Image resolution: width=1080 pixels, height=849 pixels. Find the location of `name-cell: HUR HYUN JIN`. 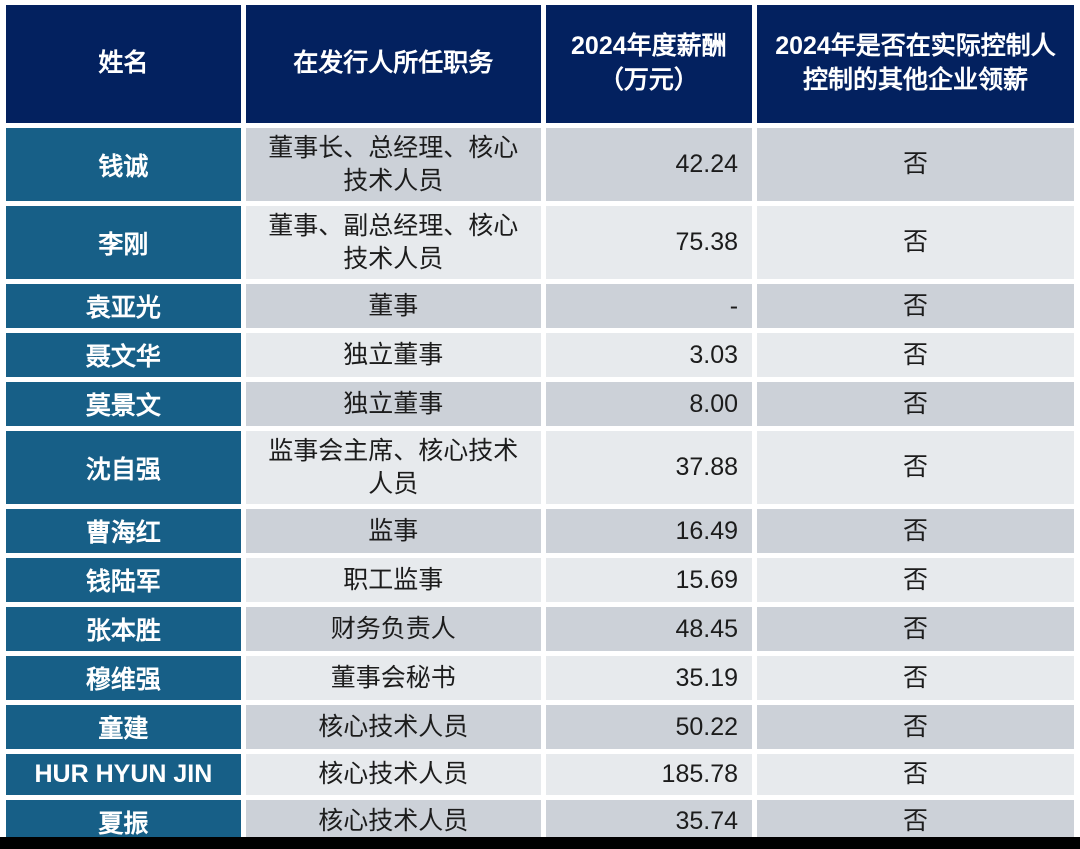

name-cell: HUR HYUN JIN is located at coordinates (123, 774).